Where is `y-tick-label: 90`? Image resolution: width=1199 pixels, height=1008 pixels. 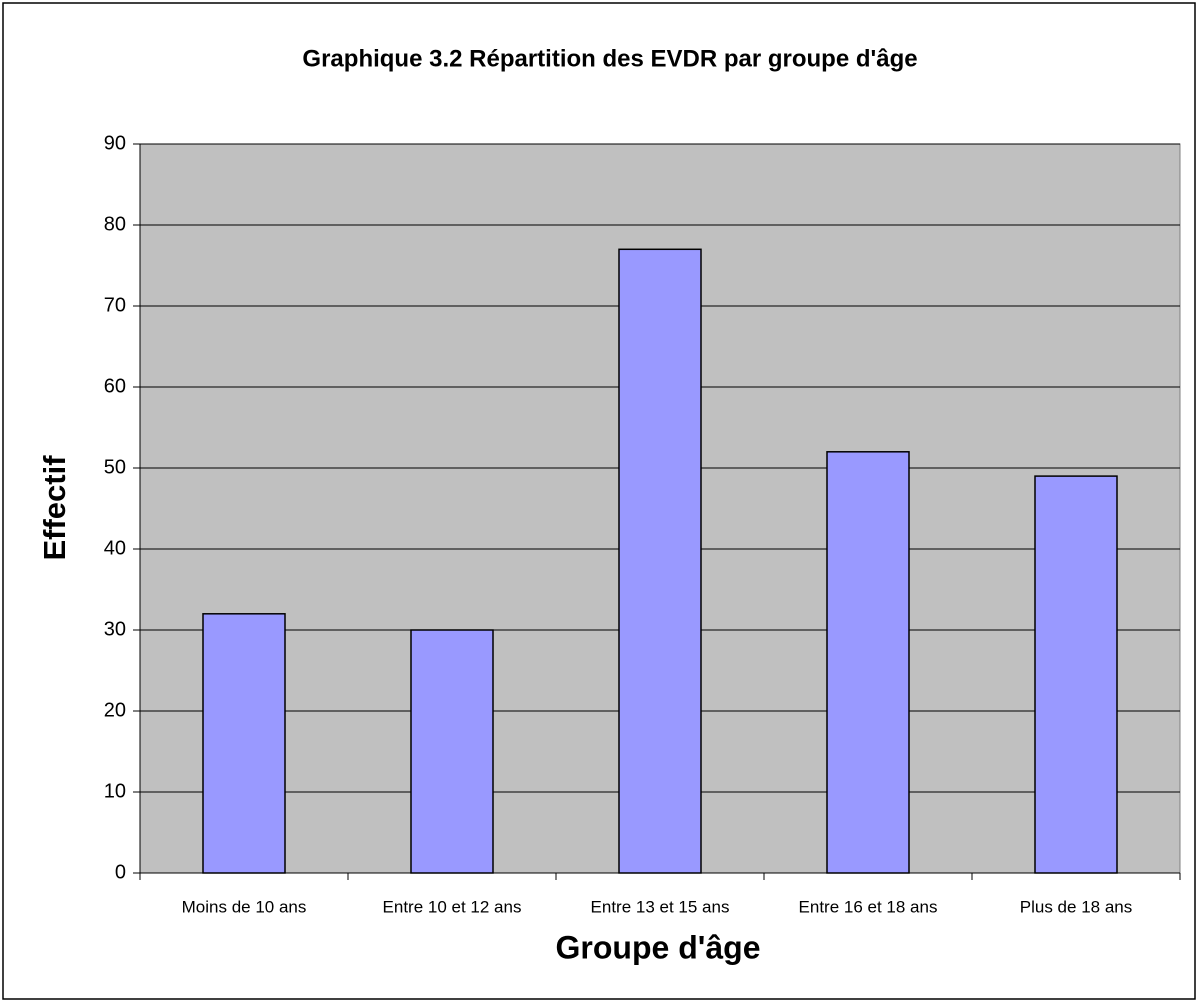 y-tick-label: 90 is located at coordinates (115, 143).